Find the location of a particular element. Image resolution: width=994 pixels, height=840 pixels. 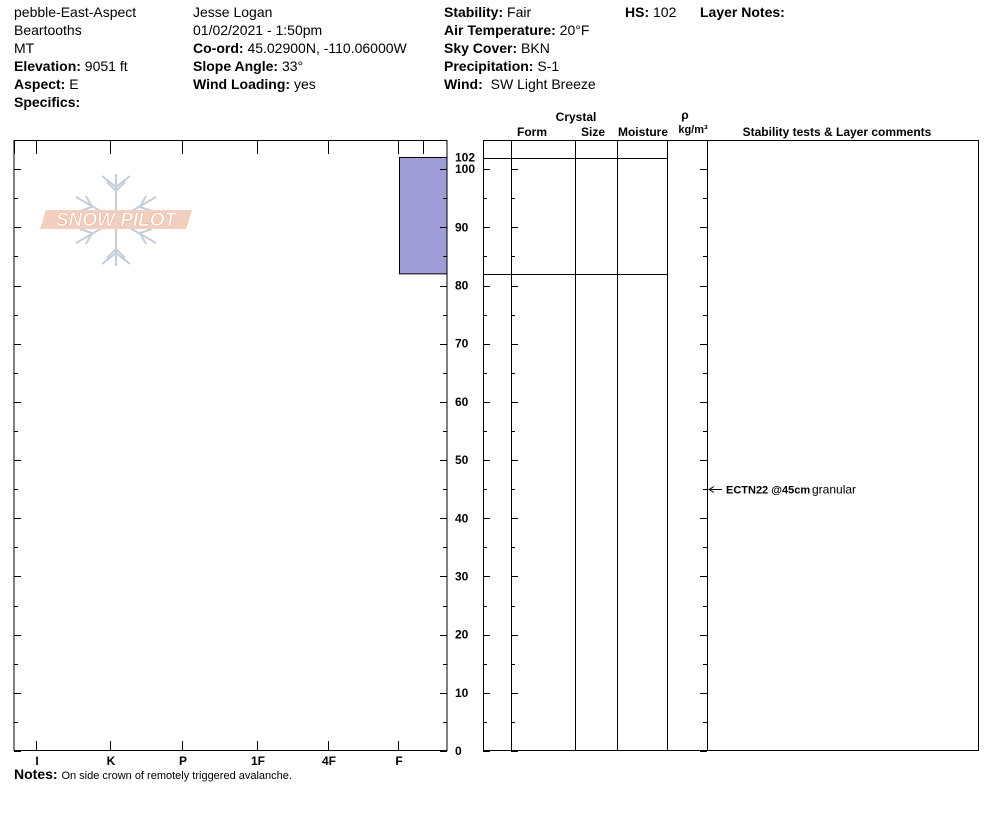

stability-comments-header: Stability tests & Layer comments is located at coordinates (837, 132).